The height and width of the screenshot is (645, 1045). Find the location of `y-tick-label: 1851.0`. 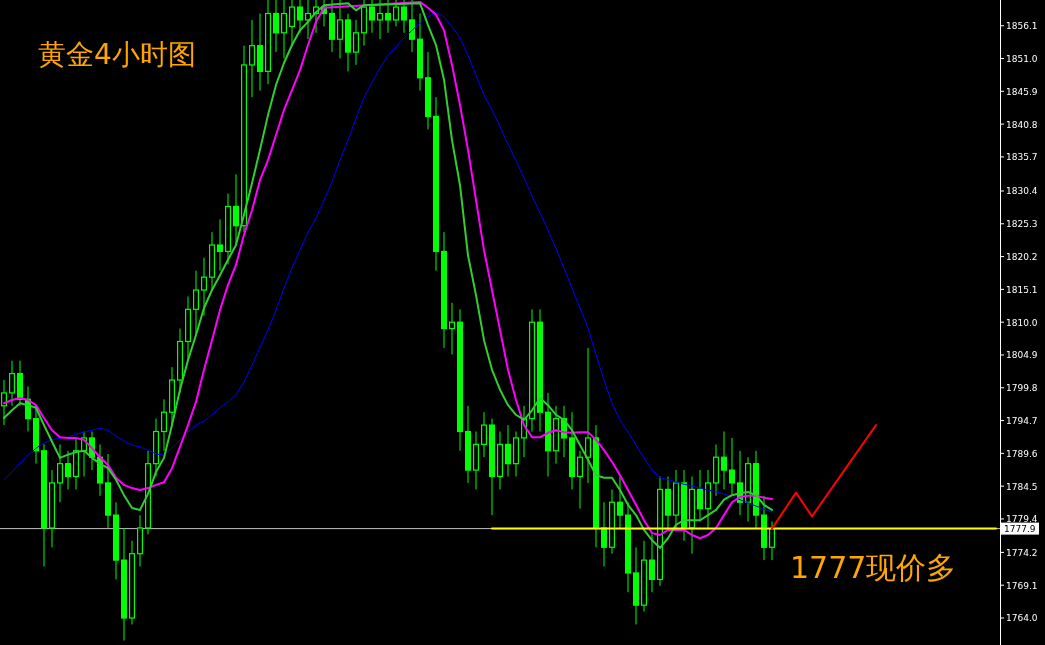

y-tick-label: 1851.0 is located at coordinates (1022, 59).